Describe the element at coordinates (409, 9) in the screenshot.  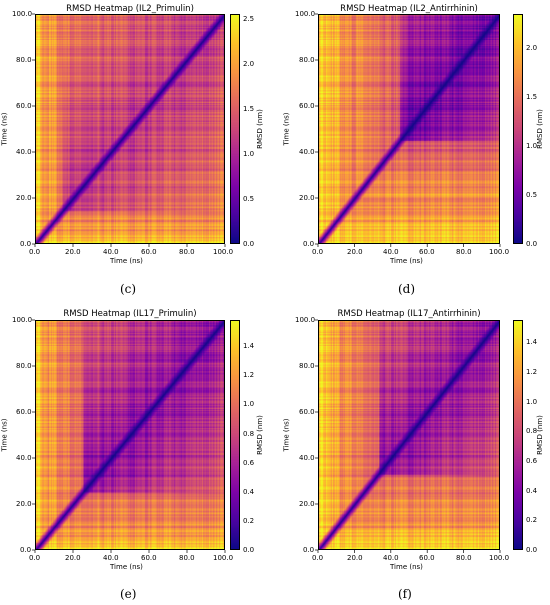
I see `chart-title: RMSD Heatmap (IL2_Antirrhinin)` at that location.